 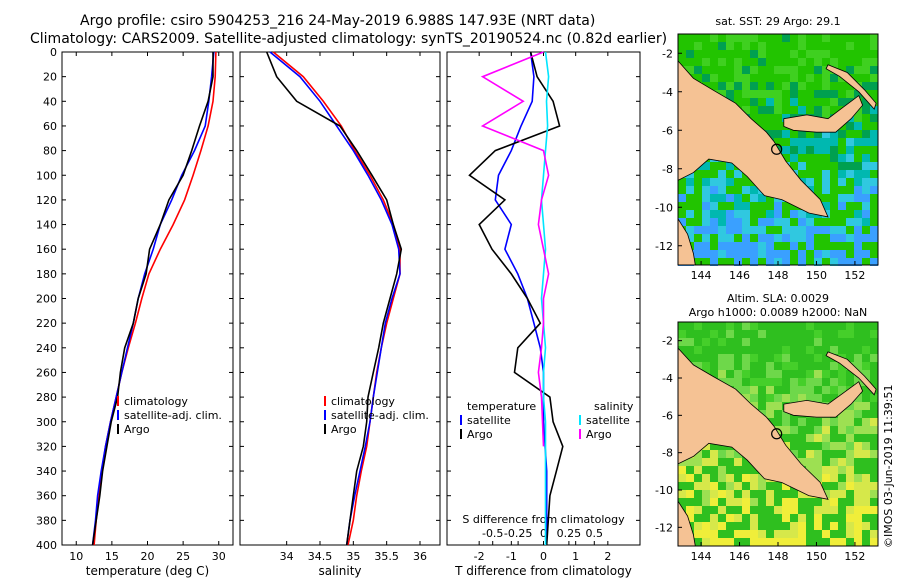 What do you see at coordinates (50, 126) in the screenshot?
I see `y-tick-label: 60` at bounding box center [50, 126].